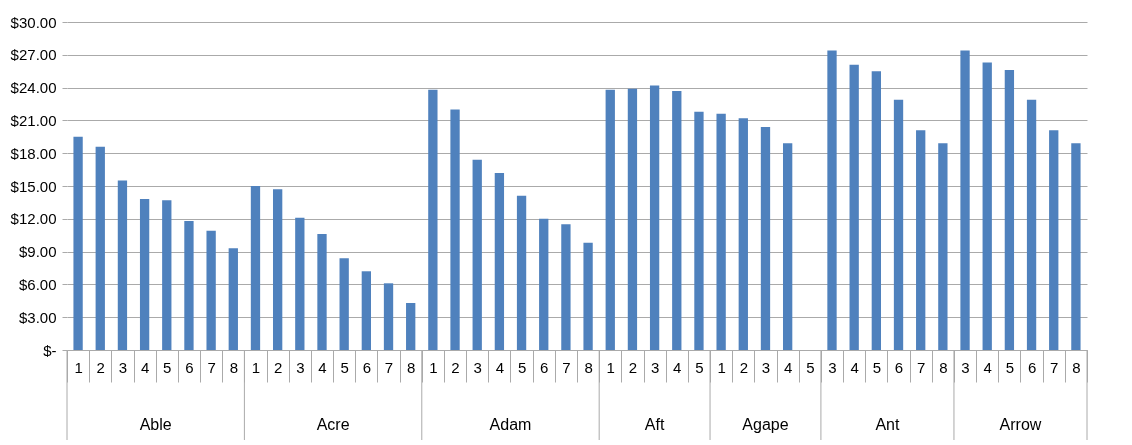 This screenshot has width=1132, height=445. I want to click on text: Aft, so click(654, 424).